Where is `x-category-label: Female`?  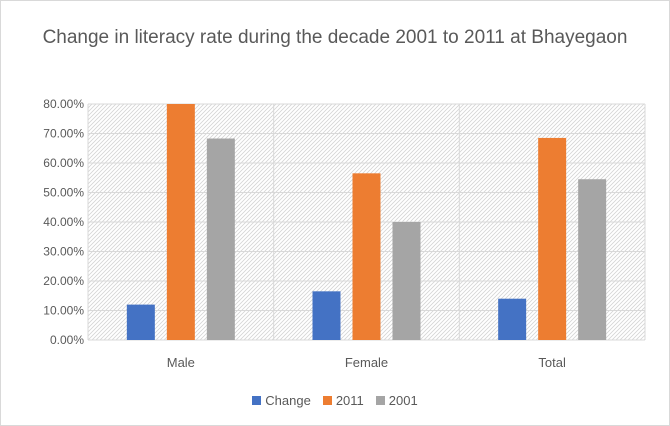 x-category-label: Female is located at coordinates (366, 362).